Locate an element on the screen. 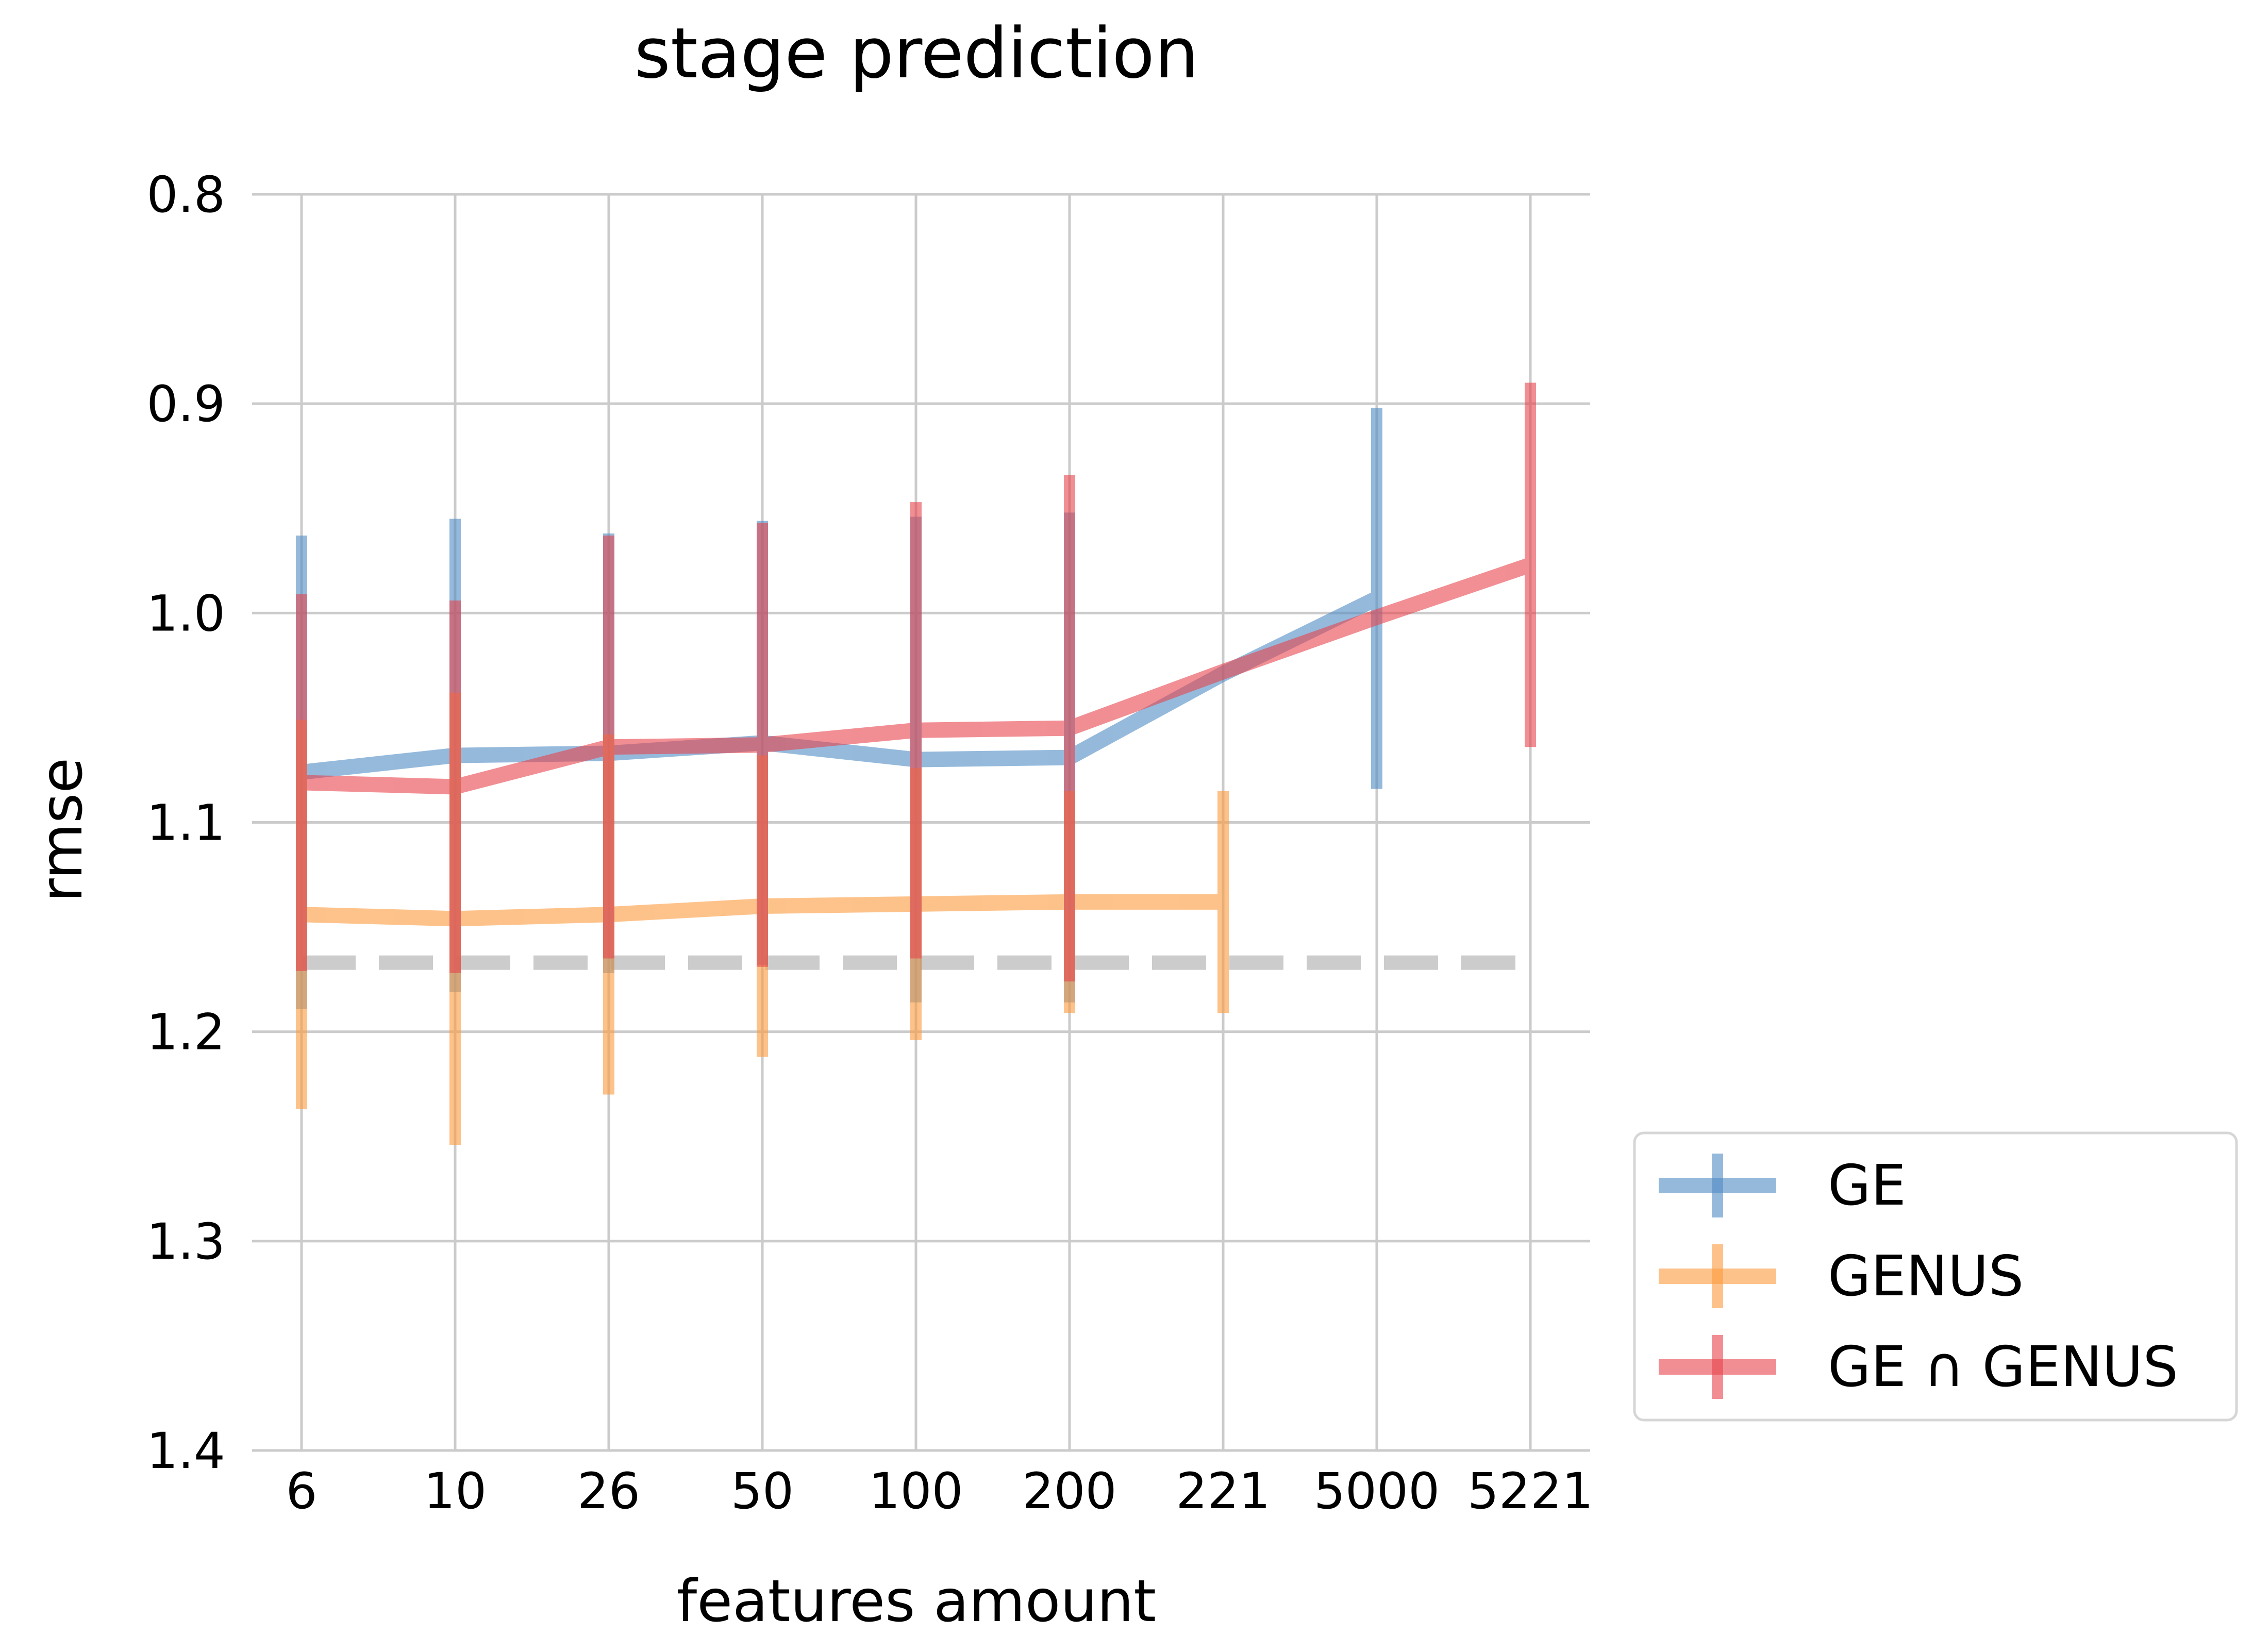  y-tick-label: 1.3 is located at coordinates (185, 1242).